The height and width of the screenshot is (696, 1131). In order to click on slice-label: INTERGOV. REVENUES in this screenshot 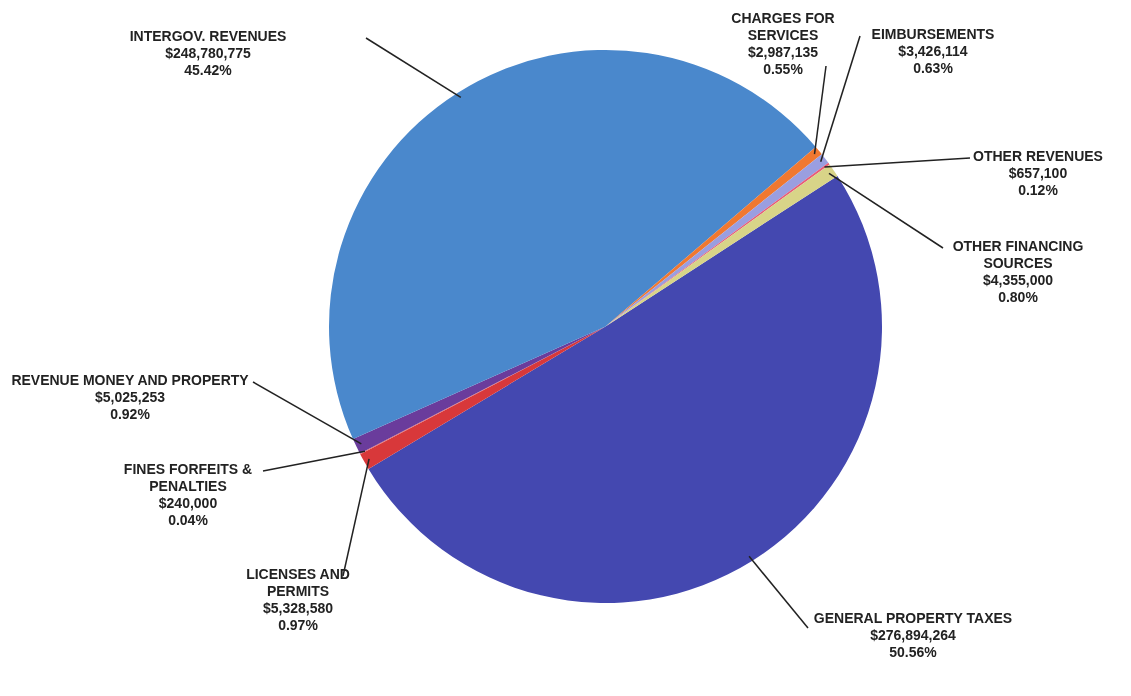, I will do `click(208, 35)`.